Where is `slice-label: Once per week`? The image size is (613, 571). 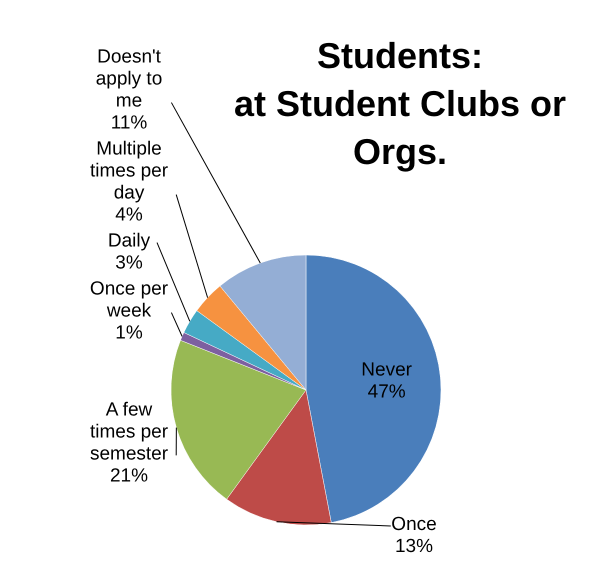 slice-label: Once per week is located at coordinates (129, 300).